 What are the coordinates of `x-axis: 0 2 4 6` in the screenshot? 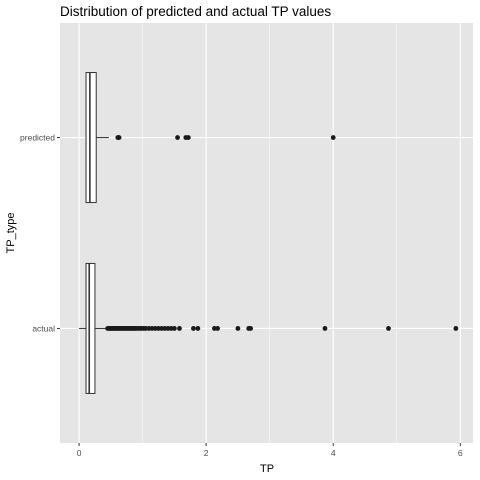 It's located at (270, 450).